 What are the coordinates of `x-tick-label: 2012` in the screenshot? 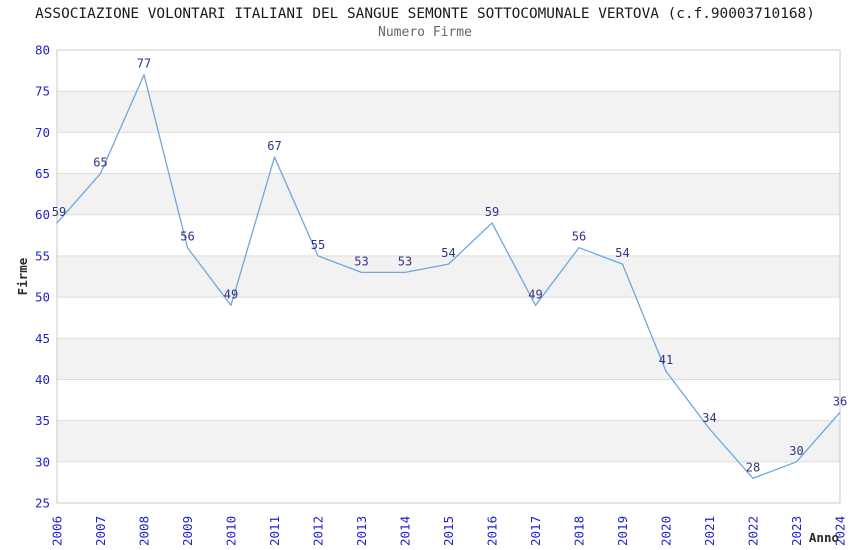 It's located at (318, 531).